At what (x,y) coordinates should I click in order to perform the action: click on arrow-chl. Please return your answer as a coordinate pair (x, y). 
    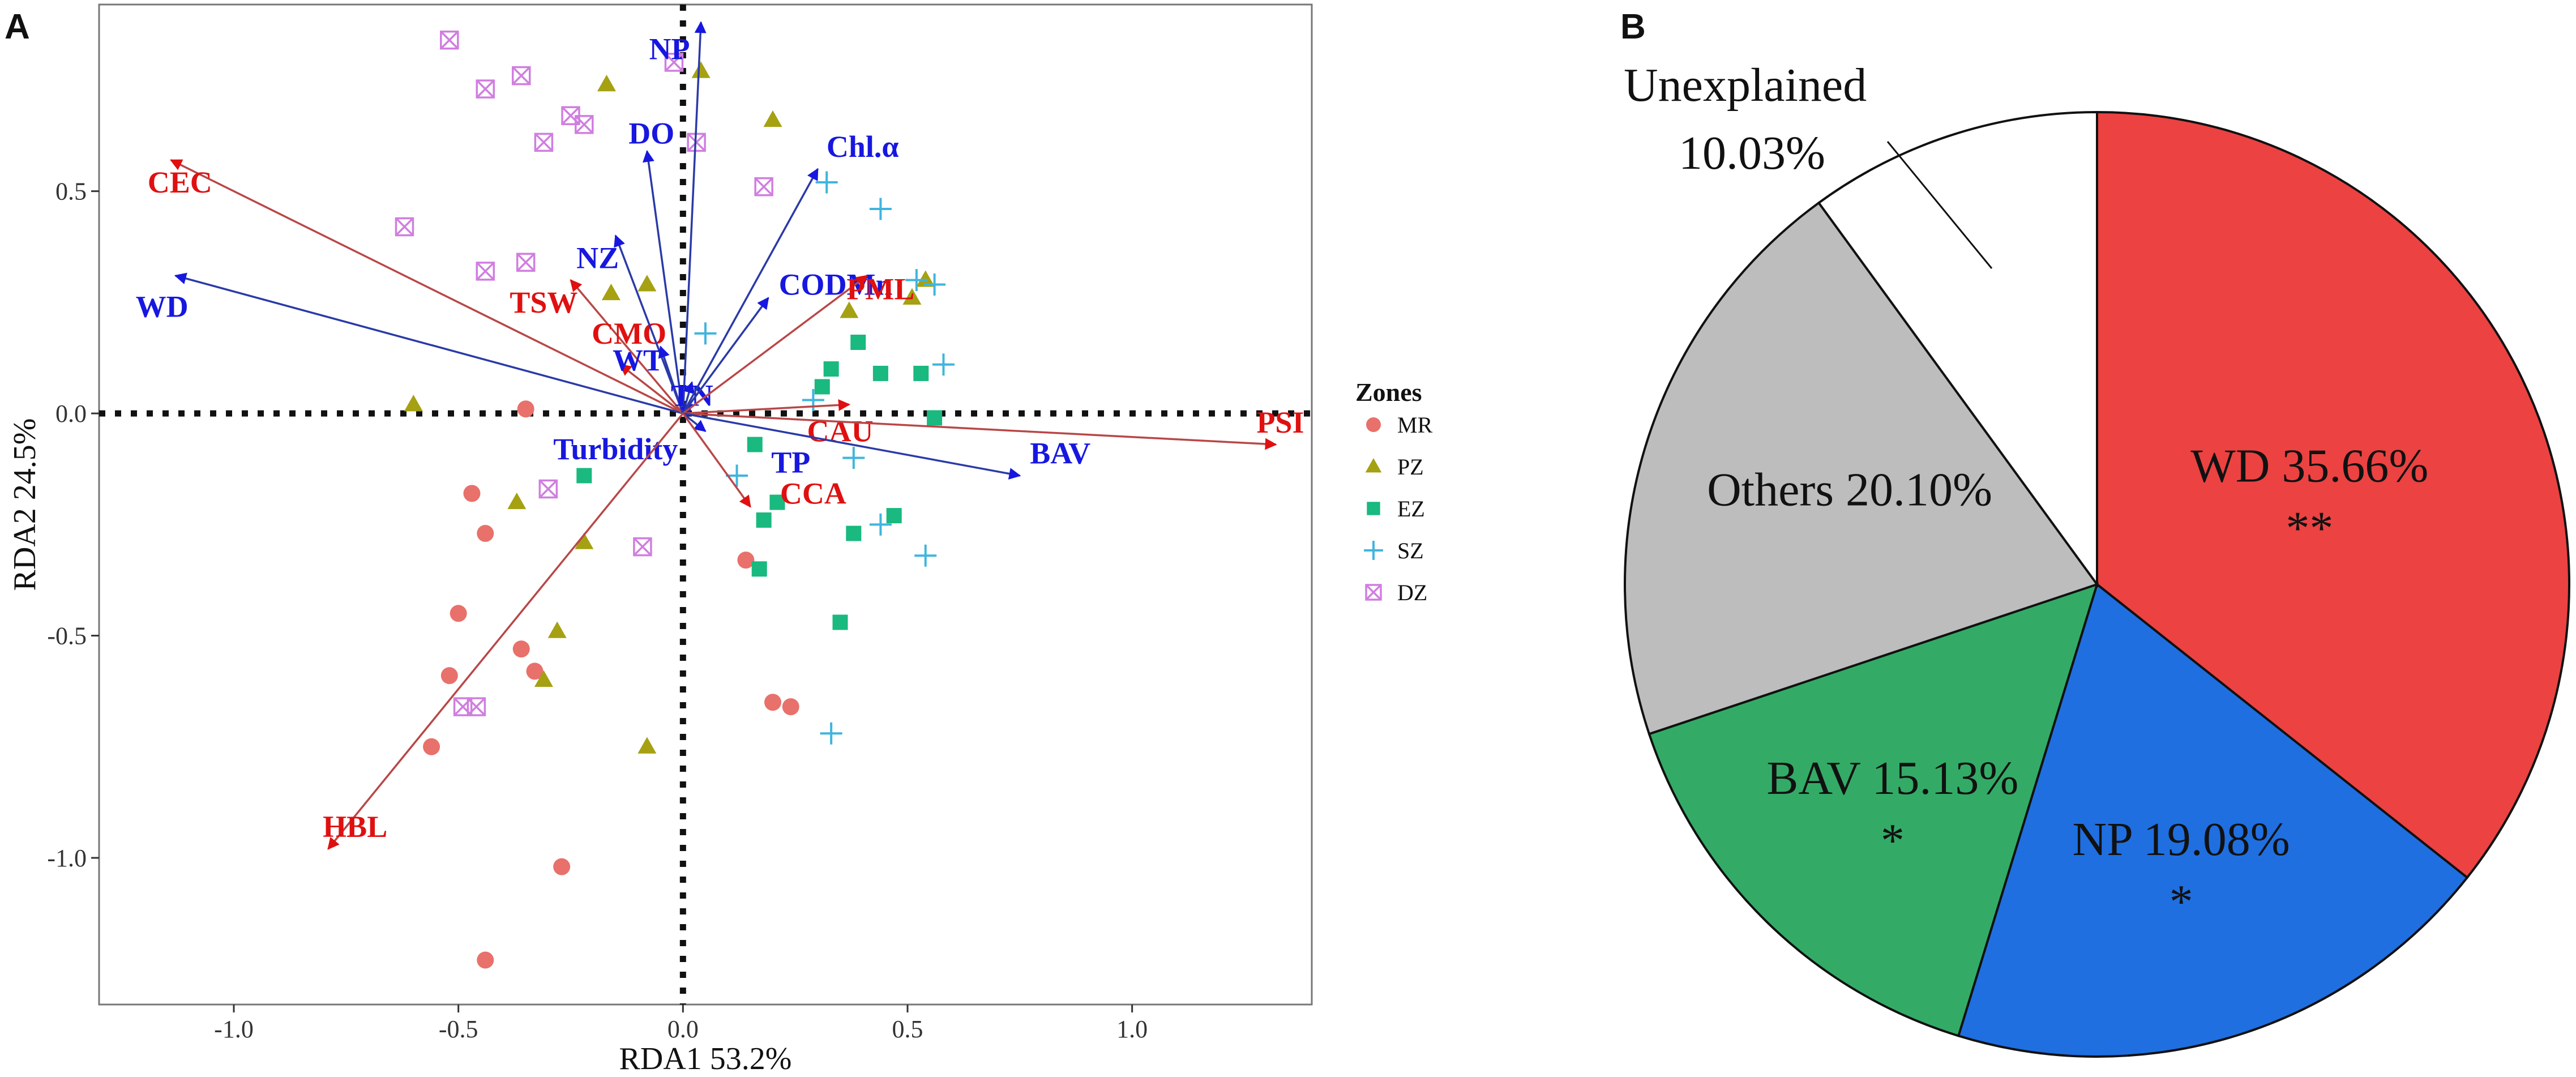
    Looking at the image, I should click on (750, 291).